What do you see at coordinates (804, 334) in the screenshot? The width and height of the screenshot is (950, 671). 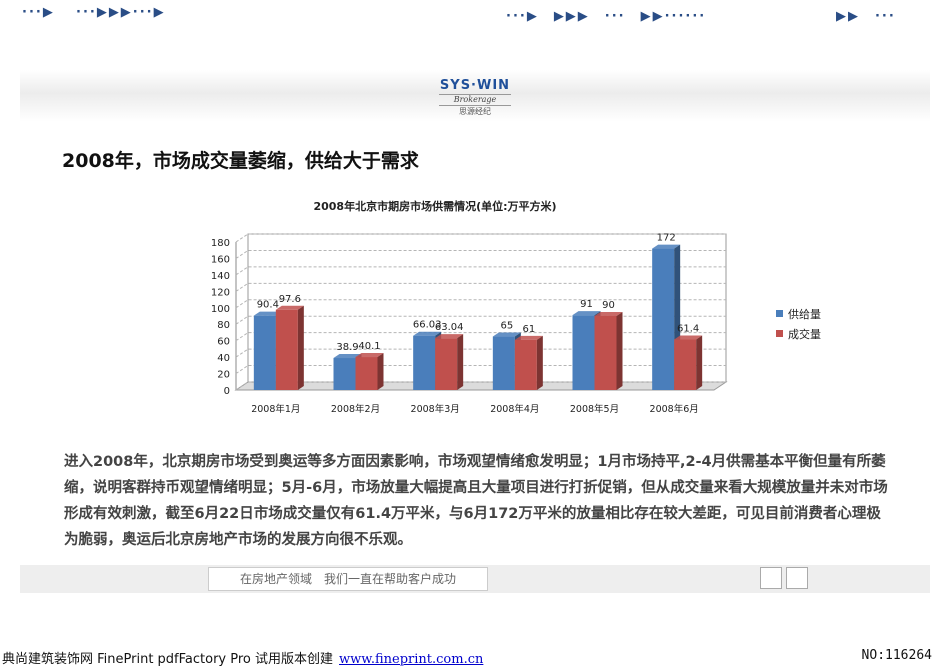 I see `legend-label: 成交量` at bounding box center [804, 334].